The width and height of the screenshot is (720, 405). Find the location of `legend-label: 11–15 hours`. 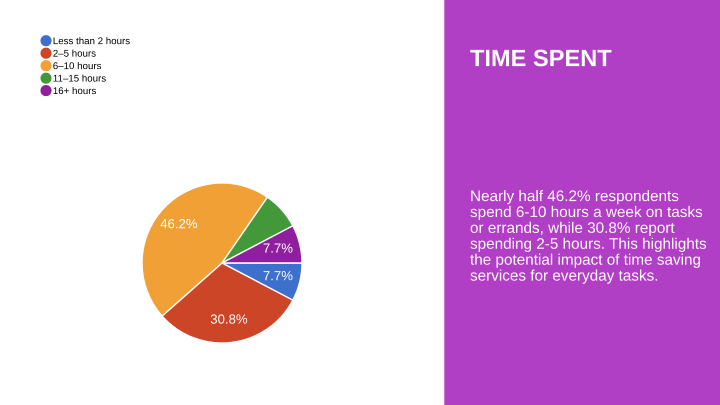

legend-label: 11–15 hours is located at coordinates (80, 78).